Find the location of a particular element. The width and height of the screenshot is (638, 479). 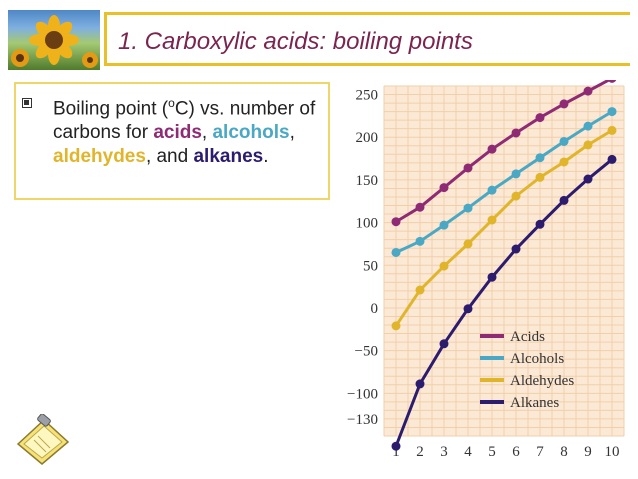

x-tick-label: 9 is located at coordinates (588, 452).